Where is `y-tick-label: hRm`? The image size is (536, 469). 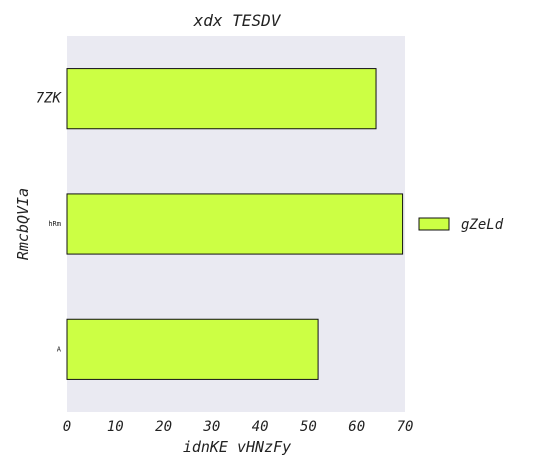 y-tick-label: hRm is located at coordinates (54, 224).